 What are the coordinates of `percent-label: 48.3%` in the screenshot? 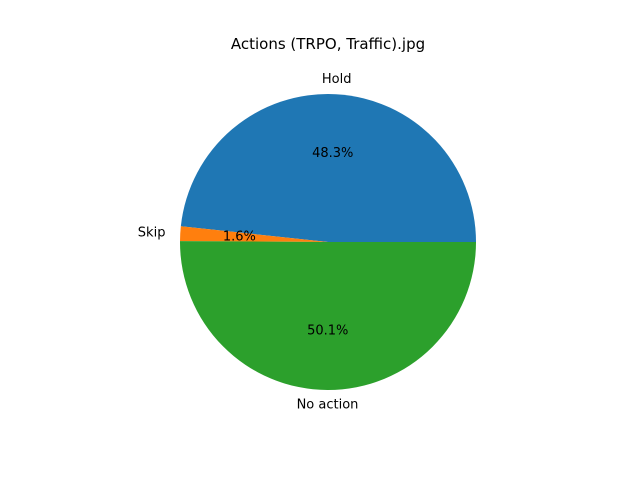 It's located at (332, 153).